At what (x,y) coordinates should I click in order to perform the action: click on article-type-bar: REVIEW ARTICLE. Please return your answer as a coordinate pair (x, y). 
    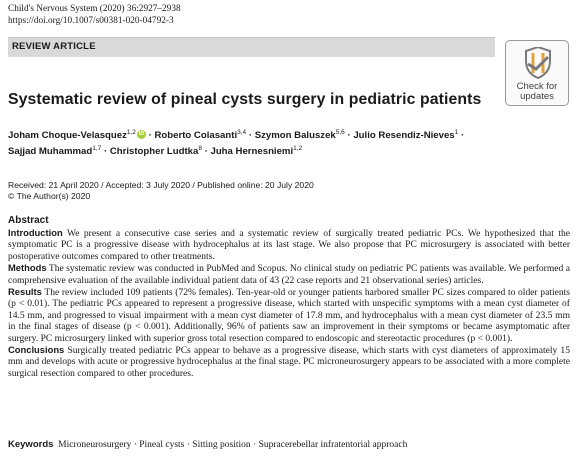
    Looking at the image, I should click on (251, 47).